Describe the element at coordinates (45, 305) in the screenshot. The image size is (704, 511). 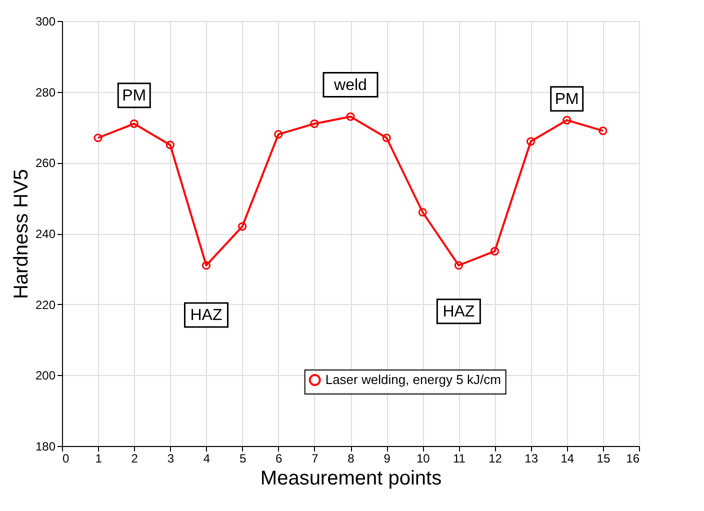
I see `y-tick-label: 220` at that location.